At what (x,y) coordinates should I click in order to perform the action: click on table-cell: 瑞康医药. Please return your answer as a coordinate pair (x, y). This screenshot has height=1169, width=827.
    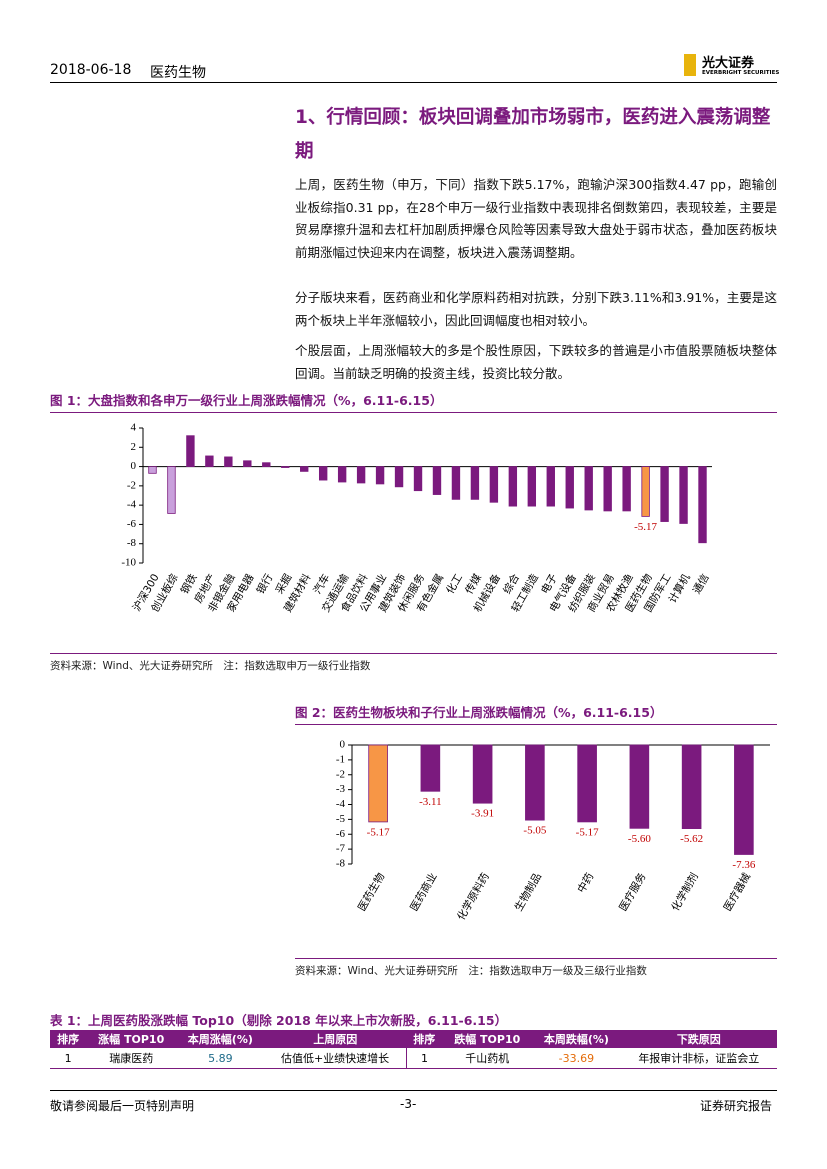
    Looking at the image, I should click on (131, 1058).